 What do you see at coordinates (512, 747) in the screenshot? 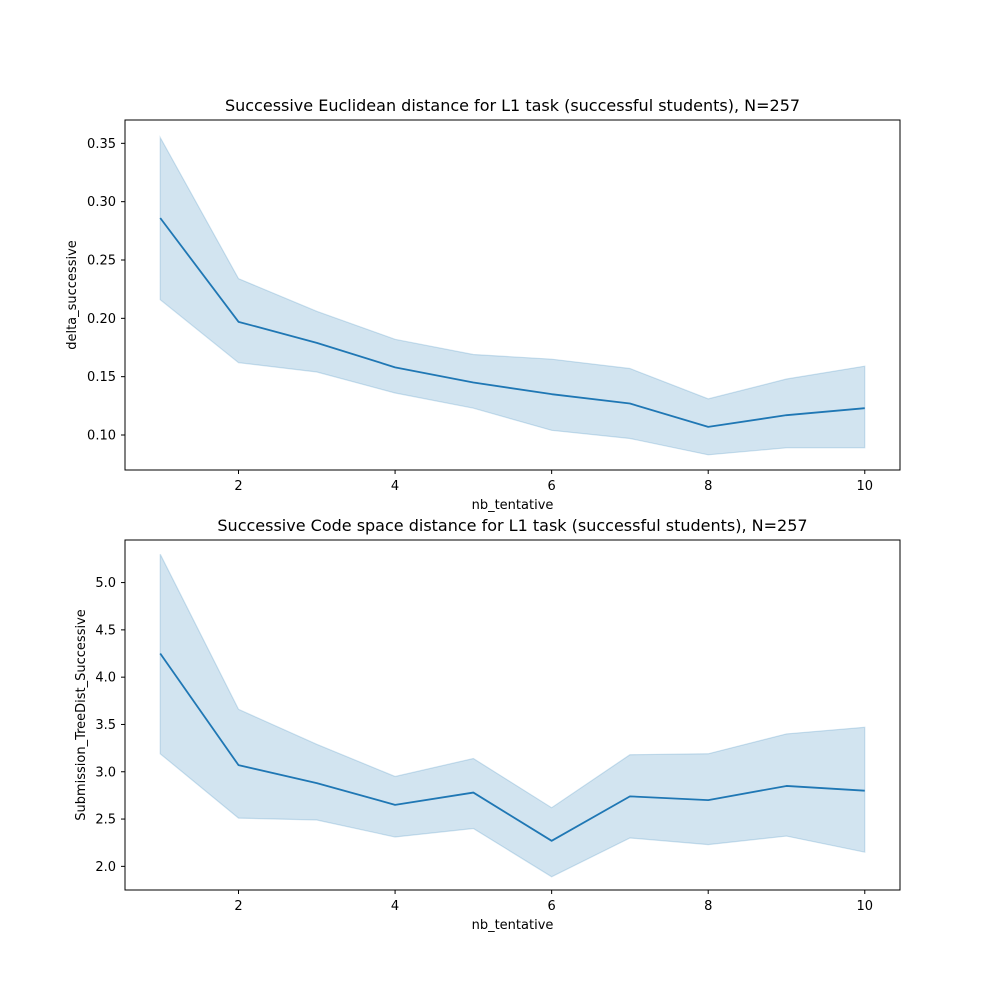
I see `bottom-series-line` at bounding box center [512, 747].